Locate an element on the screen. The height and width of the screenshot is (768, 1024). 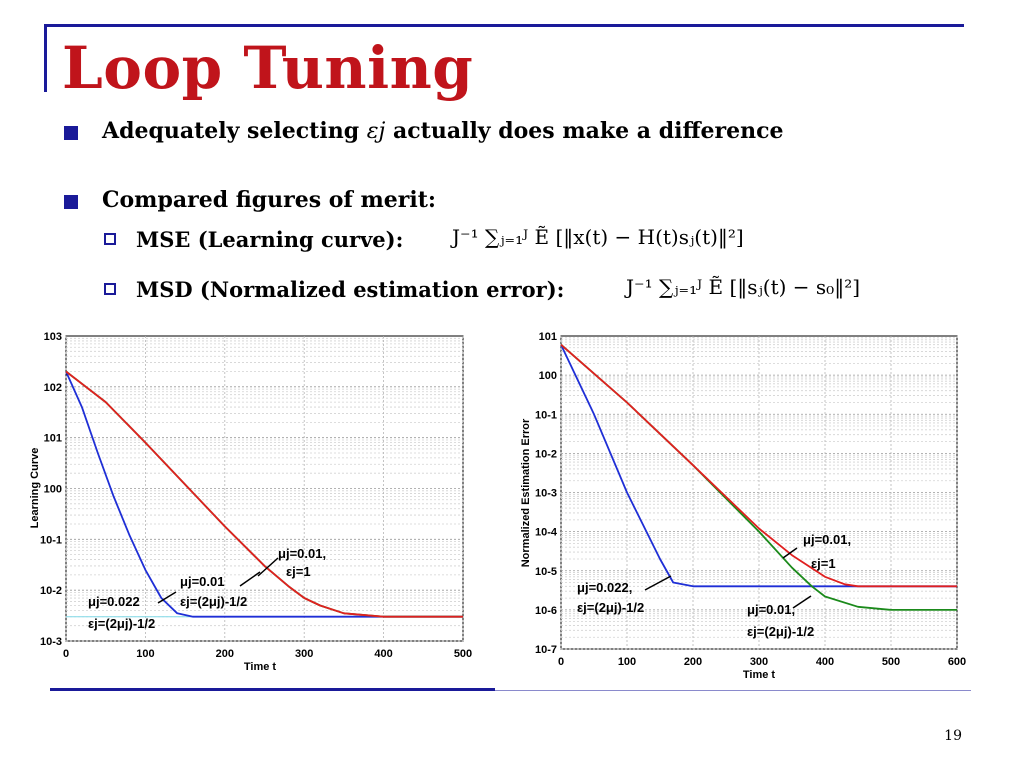
x-tick-label: 600 is located at coordinates (957, 662).